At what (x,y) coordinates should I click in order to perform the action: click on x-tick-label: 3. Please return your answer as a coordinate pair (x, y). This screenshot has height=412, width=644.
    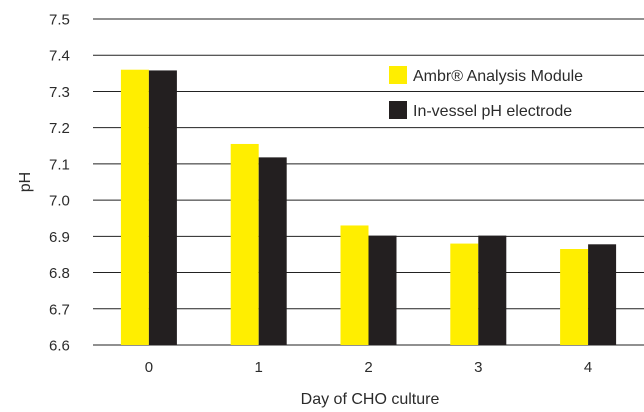
    Looking at the image, I should click on (478, 367).